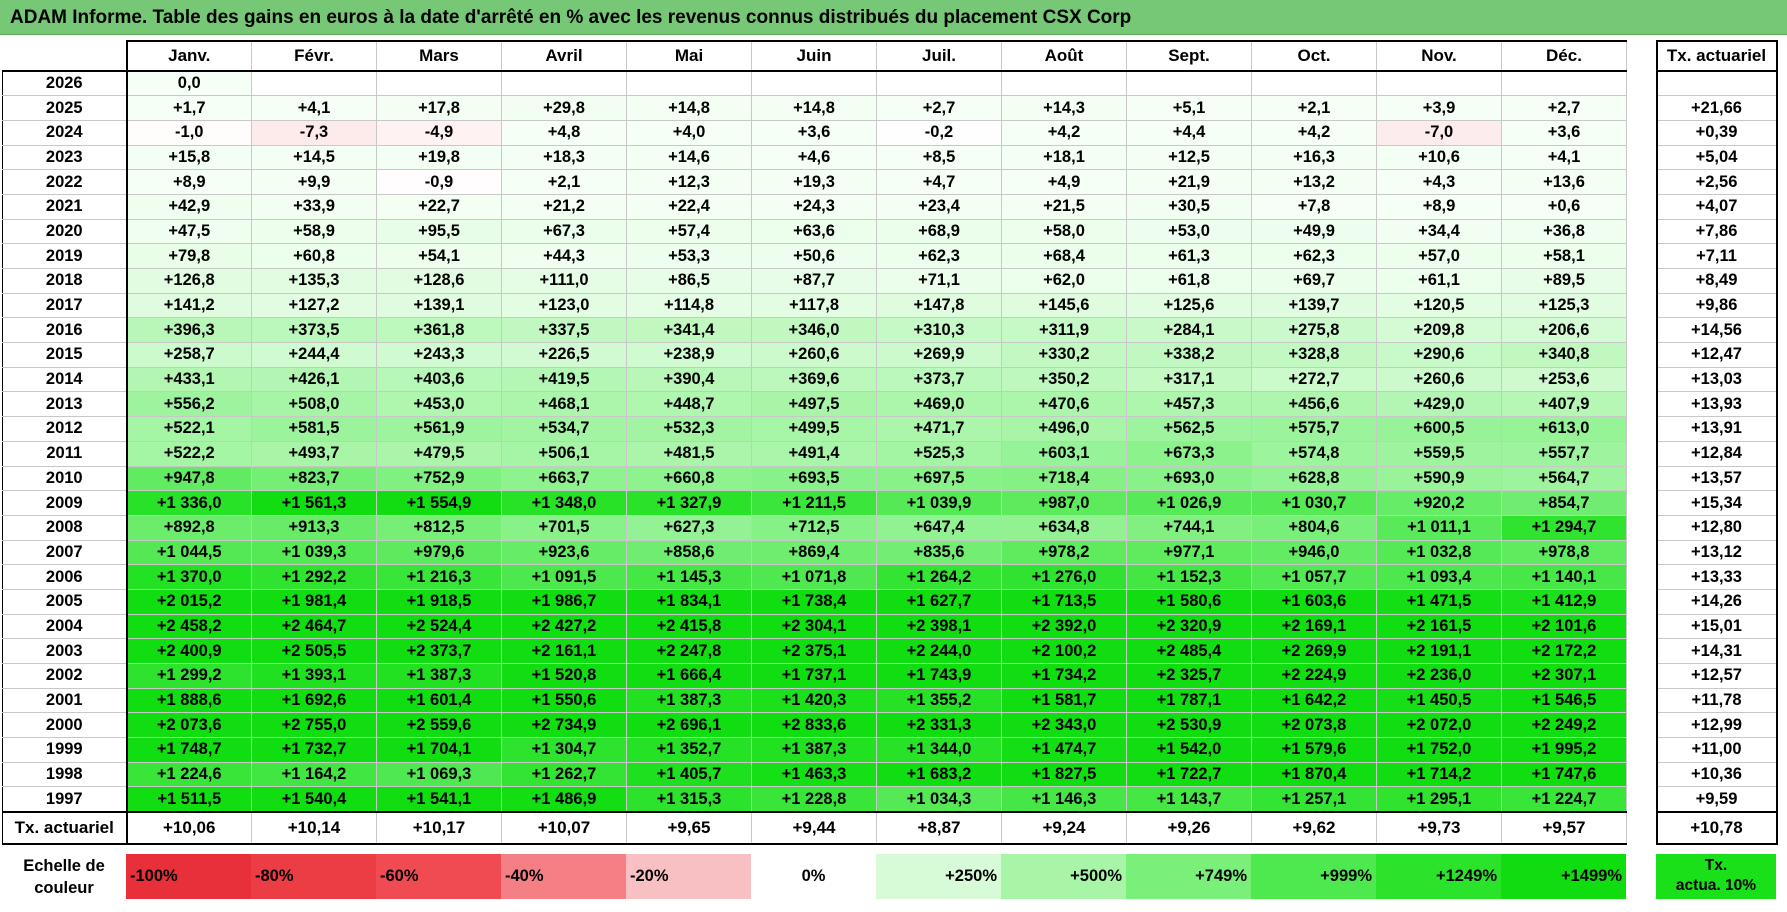  I want to click on month-header: Juin, so click(814, 56).